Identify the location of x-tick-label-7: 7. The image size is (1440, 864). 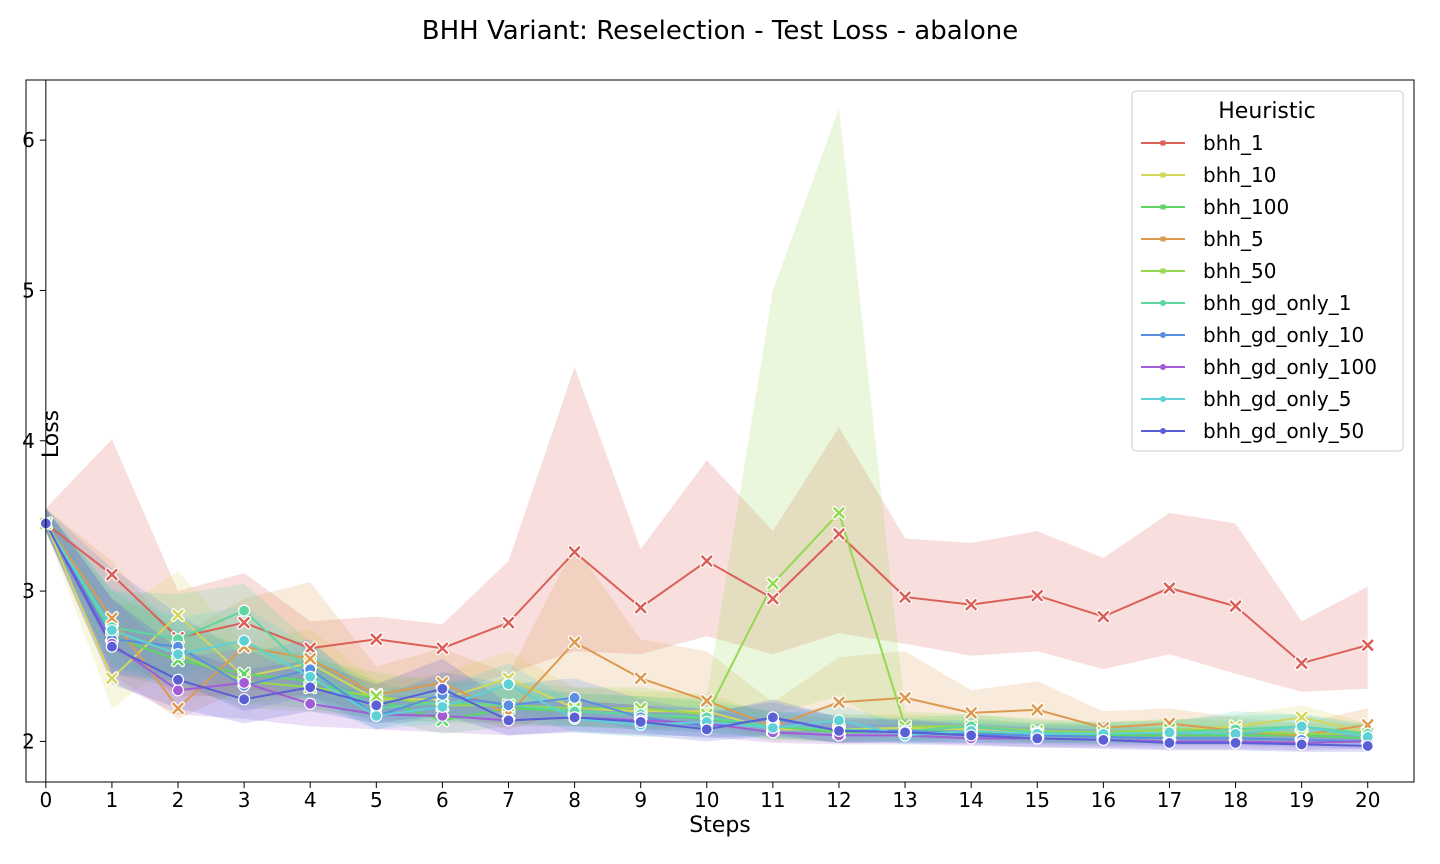
(508, 800).